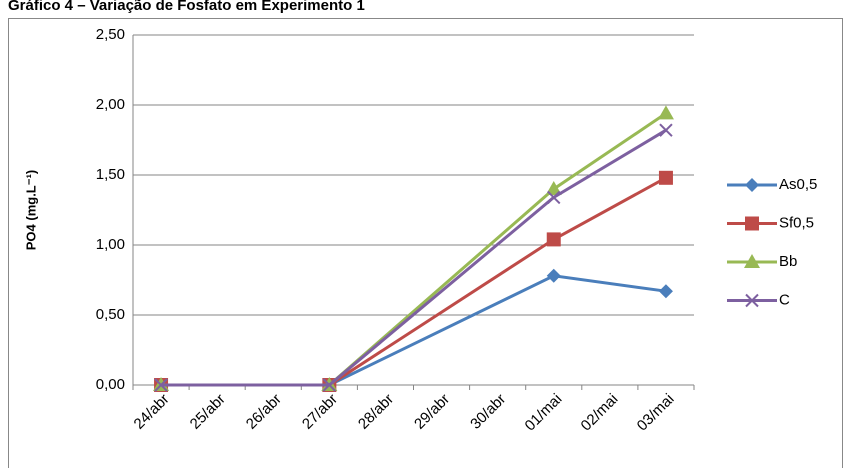  Describe the element at coordinates (110, 314) in the screenshot. I see `y-tick-label: 0,50` at that location.